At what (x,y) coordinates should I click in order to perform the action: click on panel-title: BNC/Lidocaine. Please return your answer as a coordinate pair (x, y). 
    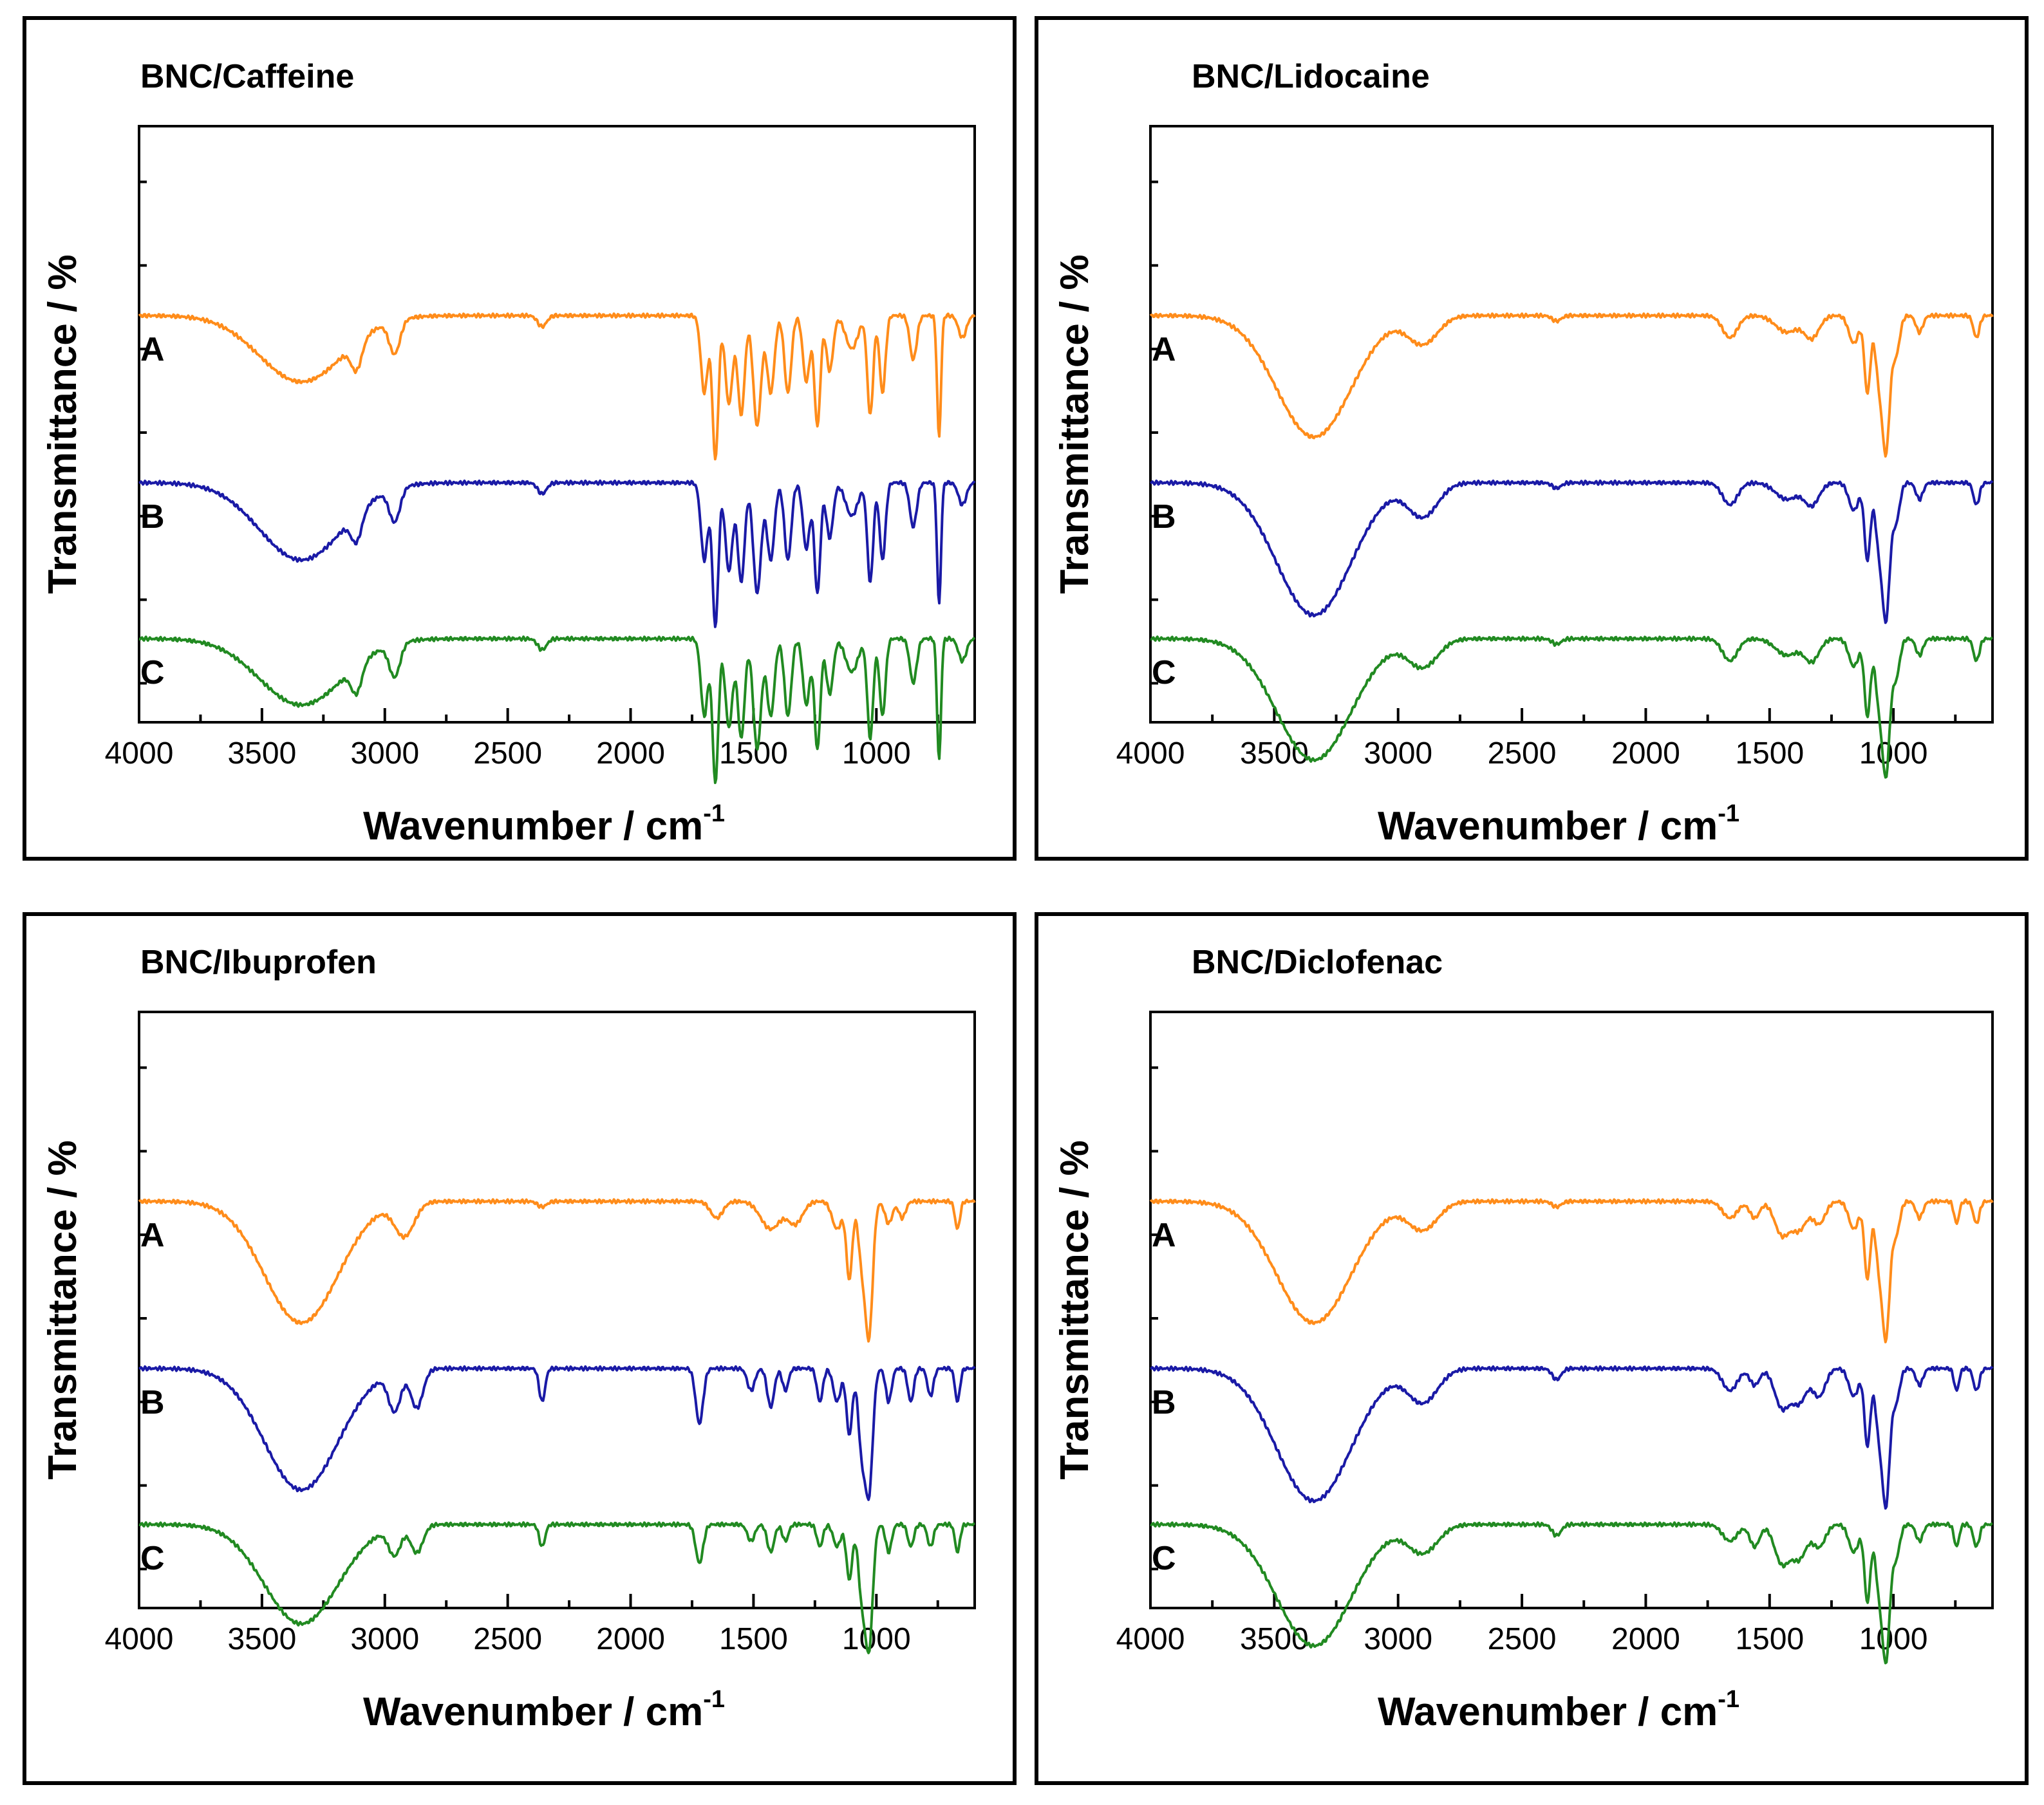
    Looking at the image, I should click on (1311, 76).